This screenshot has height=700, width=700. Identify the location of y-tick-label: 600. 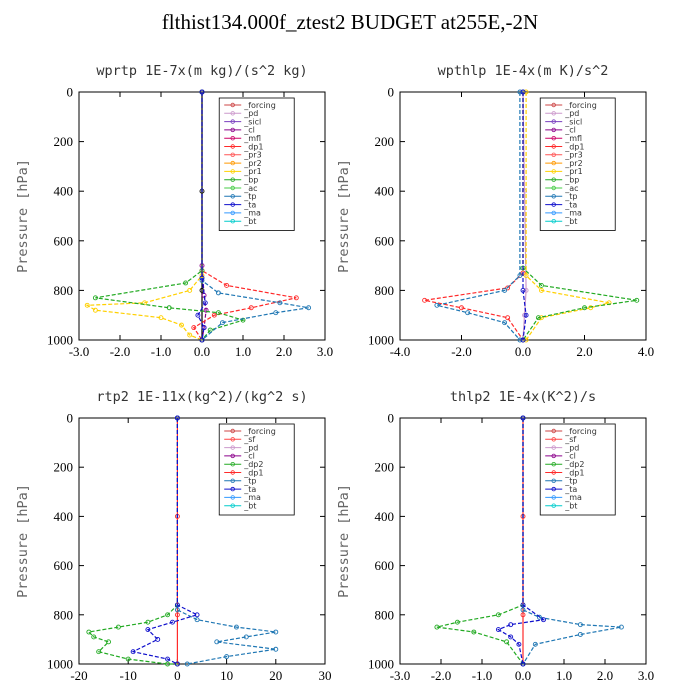
(385, 240).